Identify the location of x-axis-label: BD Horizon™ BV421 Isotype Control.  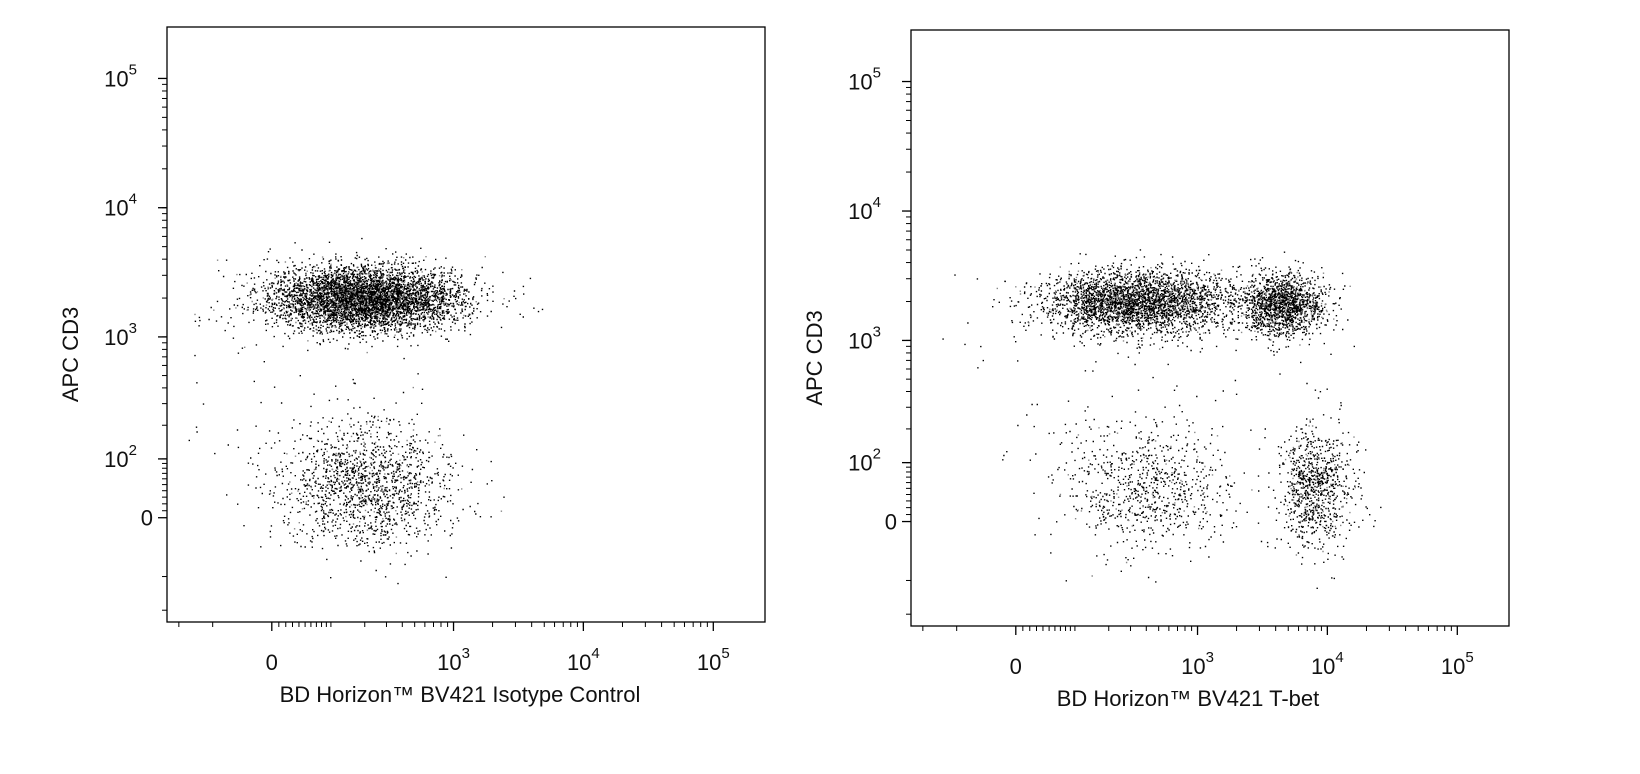
(460, 694).